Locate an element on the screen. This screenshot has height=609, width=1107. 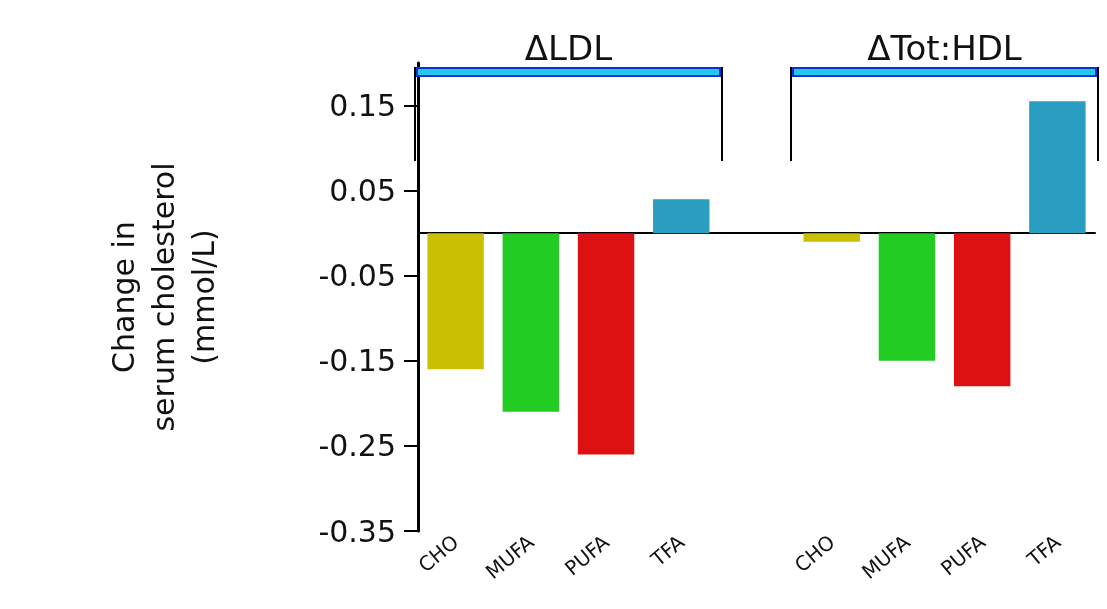
y-tick-label: -0.15 is located at coordinates (357, 361).